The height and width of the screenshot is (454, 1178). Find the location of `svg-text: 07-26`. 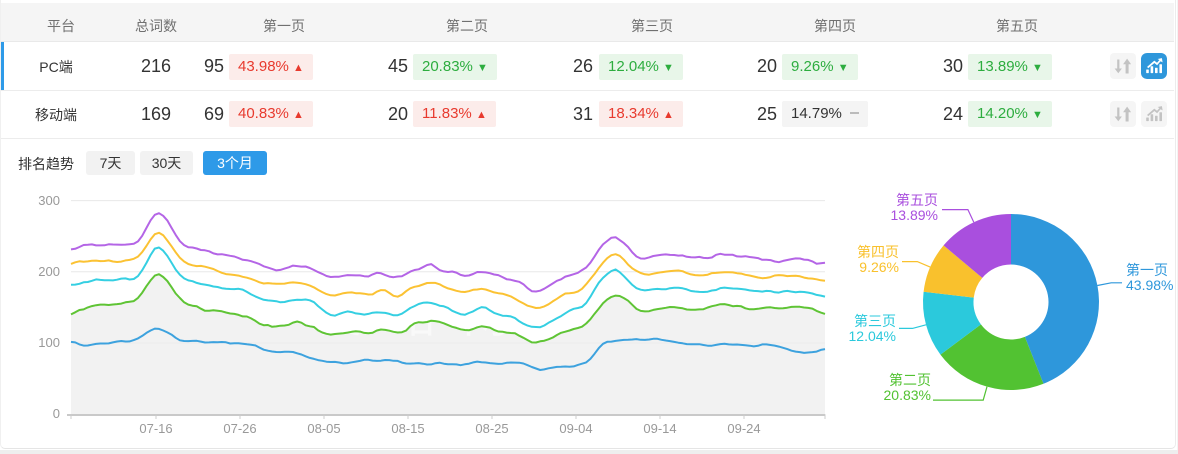

svg-text: 07-26 is located at coordinates (239, 428).